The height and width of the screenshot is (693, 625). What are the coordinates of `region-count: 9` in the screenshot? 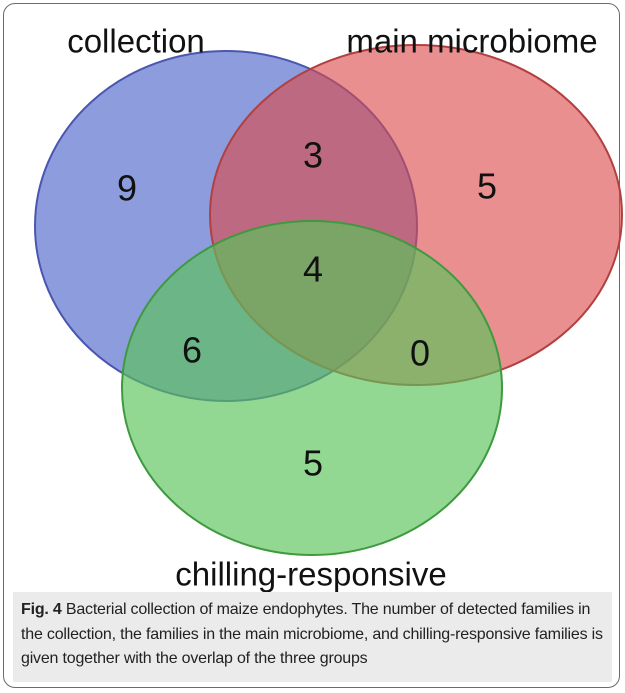 It's located at (127, 188).